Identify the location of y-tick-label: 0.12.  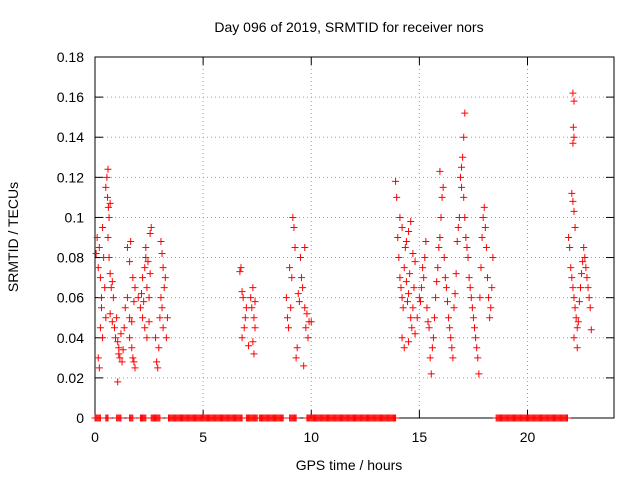
(70, 177).